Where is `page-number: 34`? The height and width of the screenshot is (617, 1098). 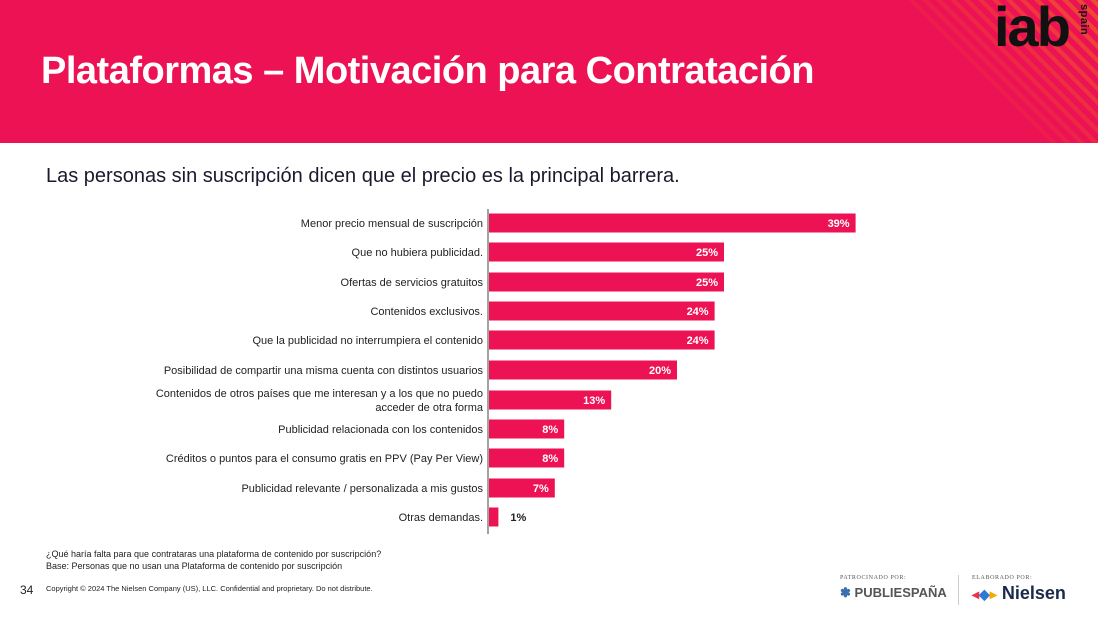 page-number: 34 is located at coordinates (27, 590).